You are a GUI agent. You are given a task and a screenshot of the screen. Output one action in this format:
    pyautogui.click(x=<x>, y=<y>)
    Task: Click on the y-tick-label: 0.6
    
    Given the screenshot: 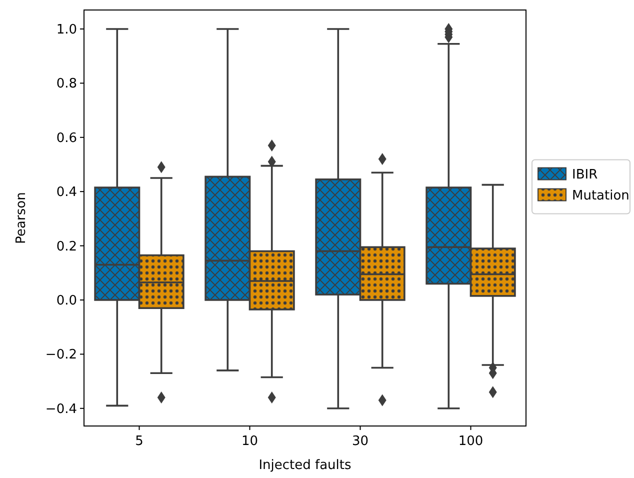 What is the action you would take?
    pyautogui.click(x=66, y=138)
    